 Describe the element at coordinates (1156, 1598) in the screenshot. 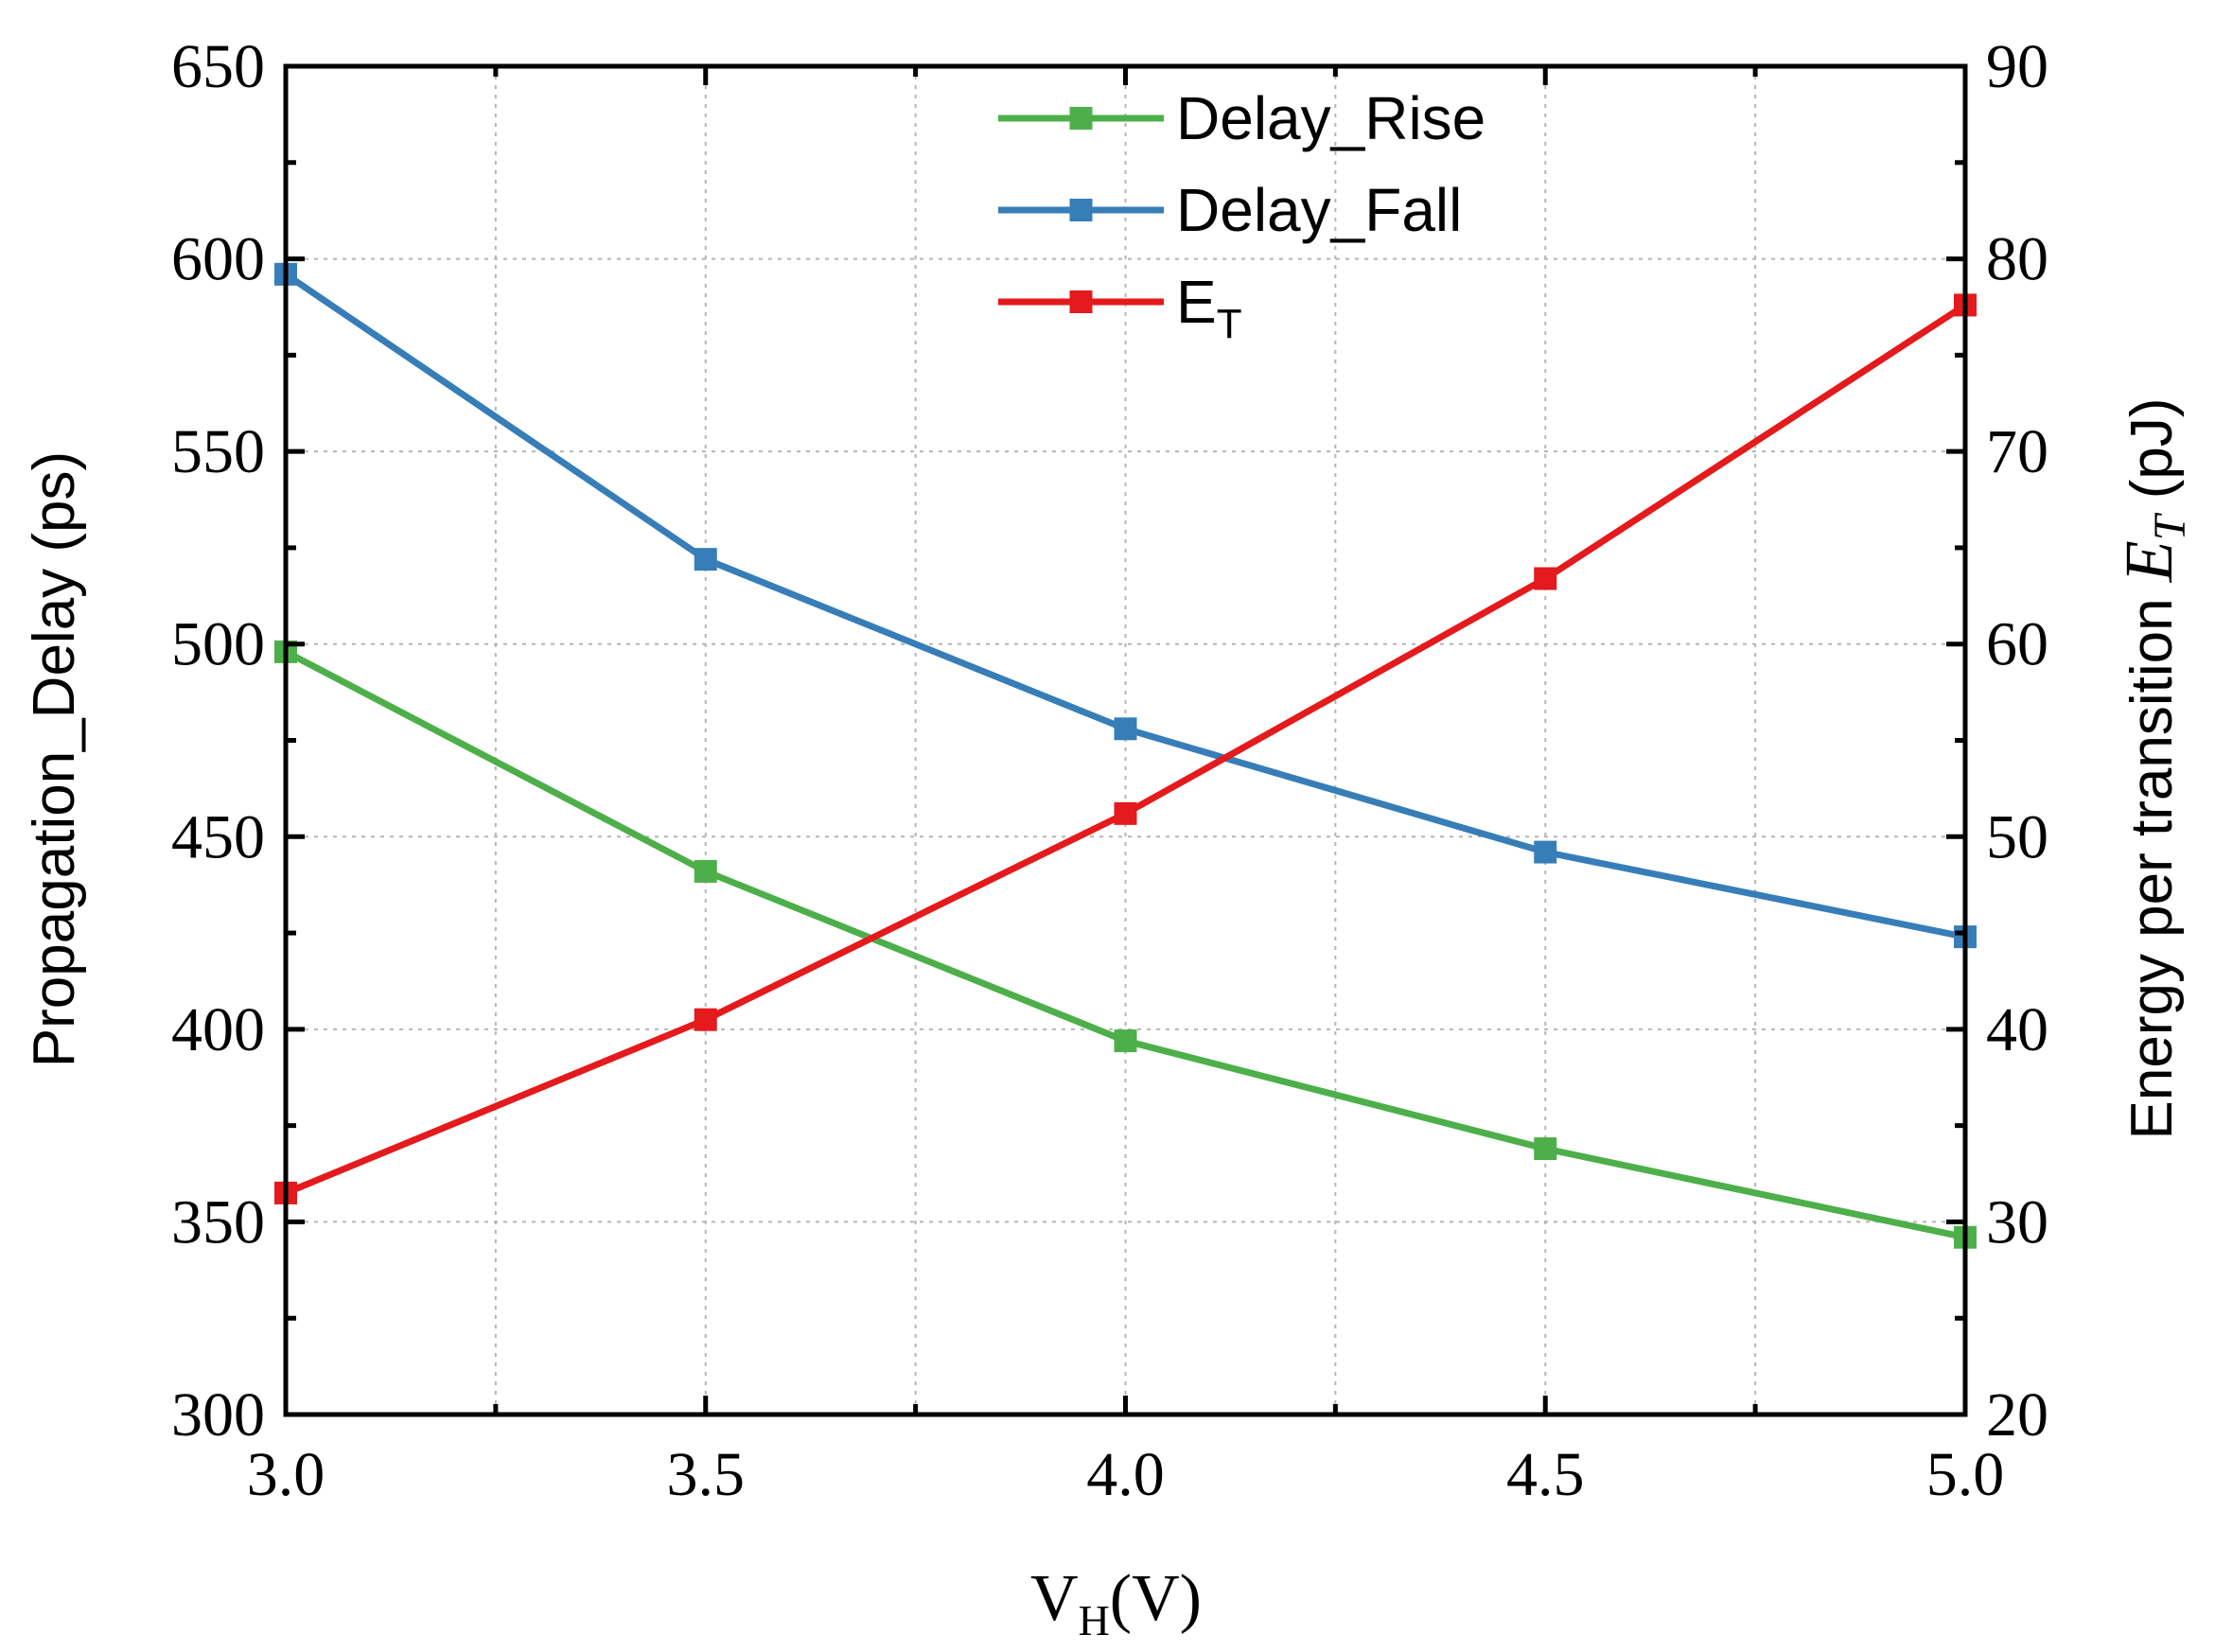

I see `x-axis-title-unit: (V)` at that location.